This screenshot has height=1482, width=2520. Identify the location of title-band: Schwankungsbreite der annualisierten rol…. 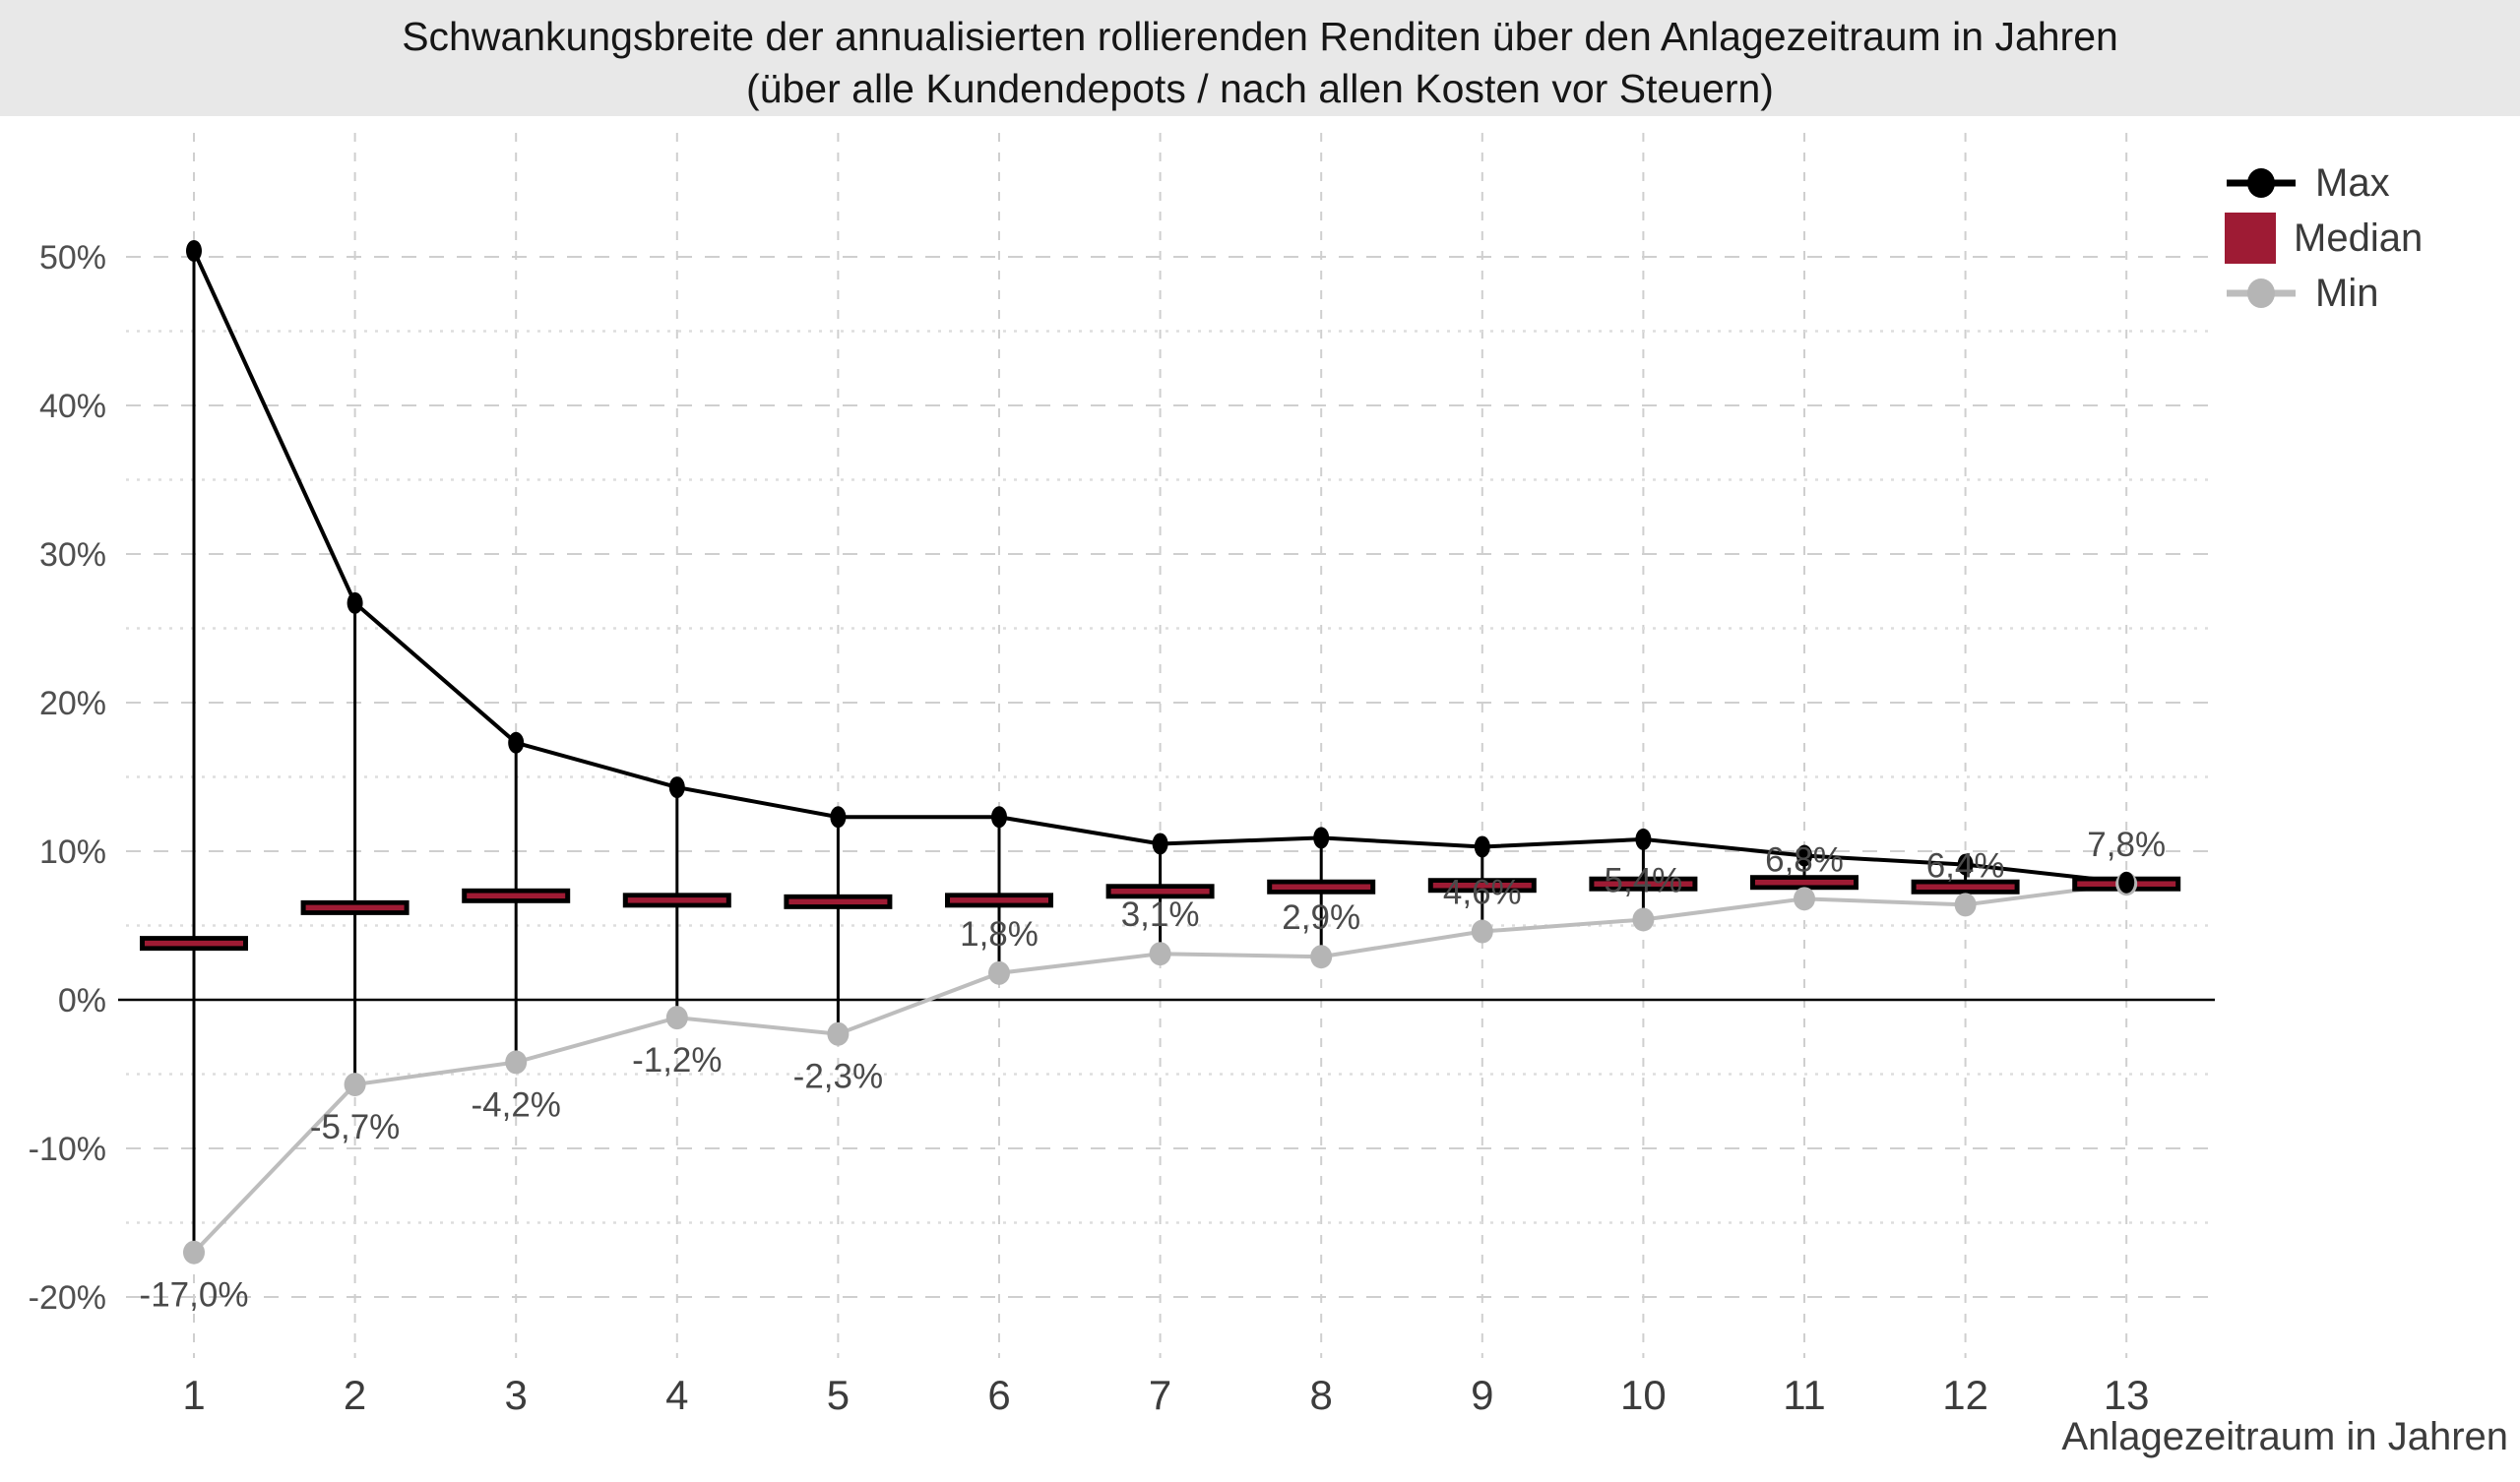
(1260, 58).